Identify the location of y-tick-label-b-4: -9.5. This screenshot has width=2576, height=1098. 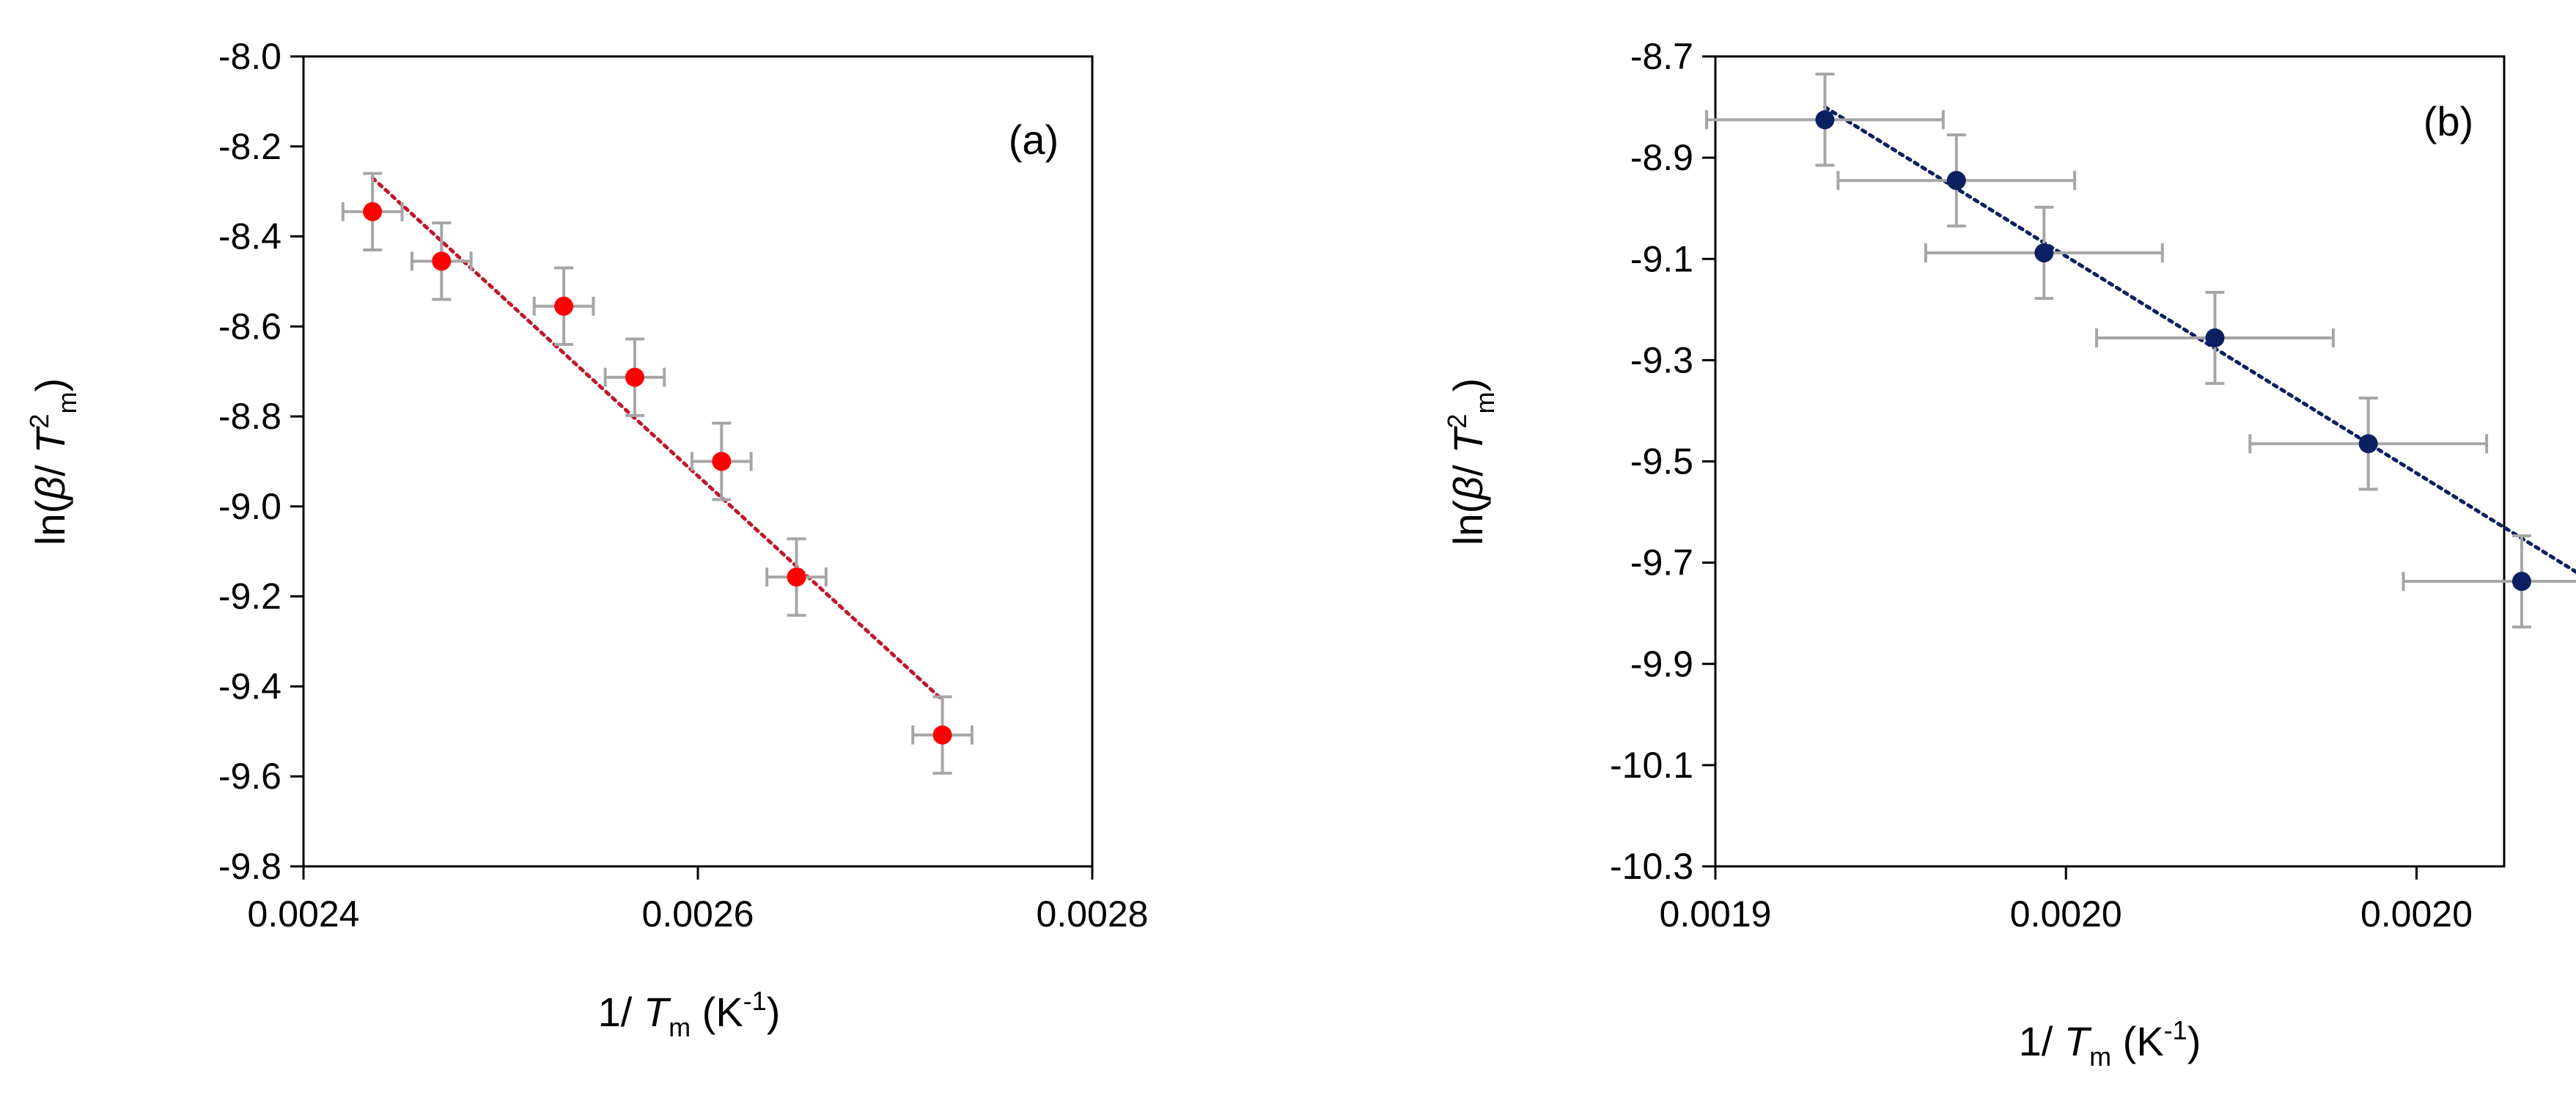
(1662, 461).